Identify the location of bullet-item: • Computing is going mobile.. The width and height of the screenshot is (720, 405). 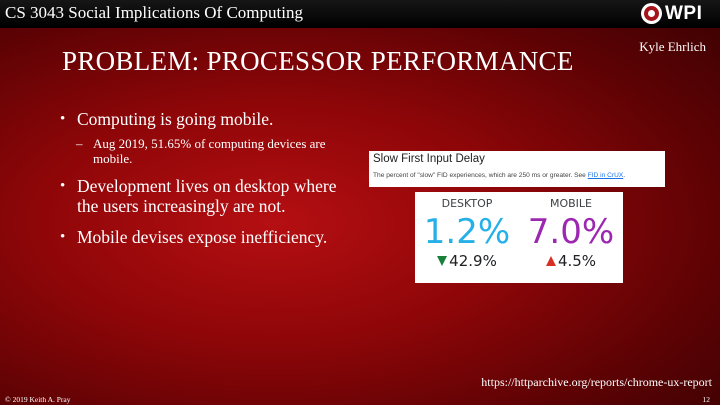
(205, 119).